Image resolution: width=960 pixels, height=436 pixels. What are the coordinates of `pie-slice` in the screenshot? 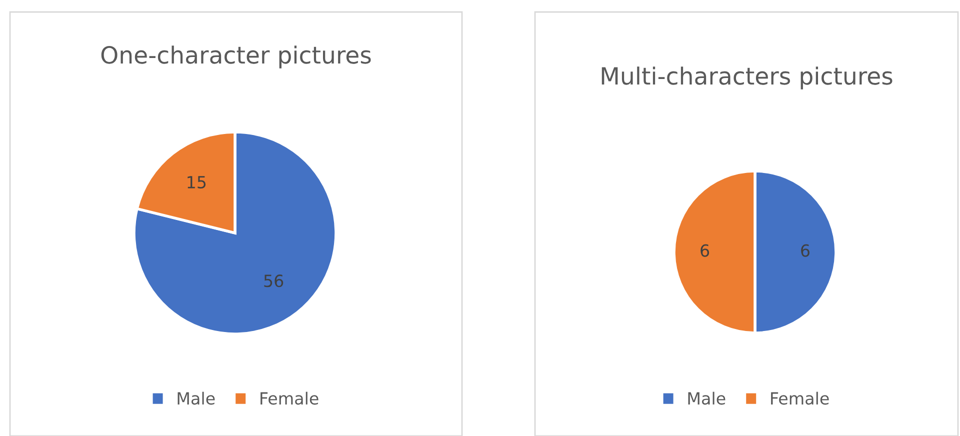 It's located at (235, 233).